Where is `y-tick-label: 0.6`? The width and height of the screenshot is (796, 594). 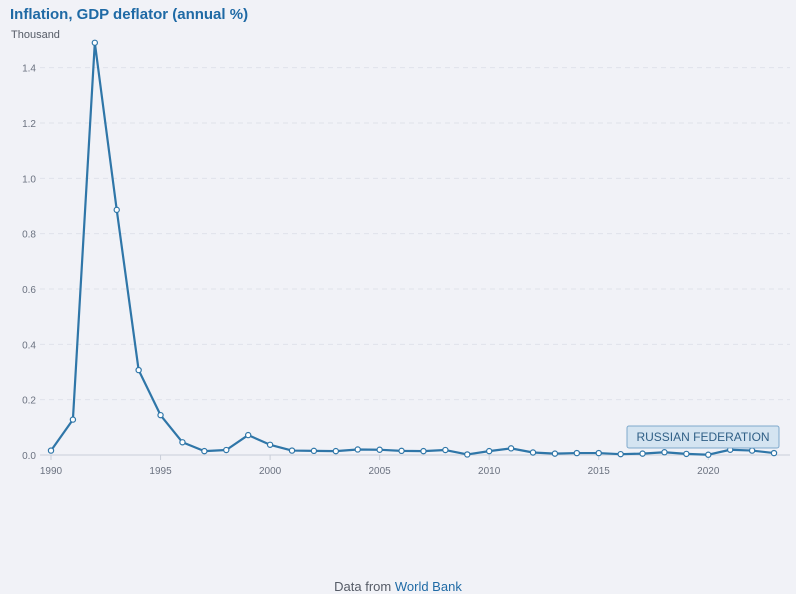 y-tick-label: 0.6 is located at coordinates (29, 290).